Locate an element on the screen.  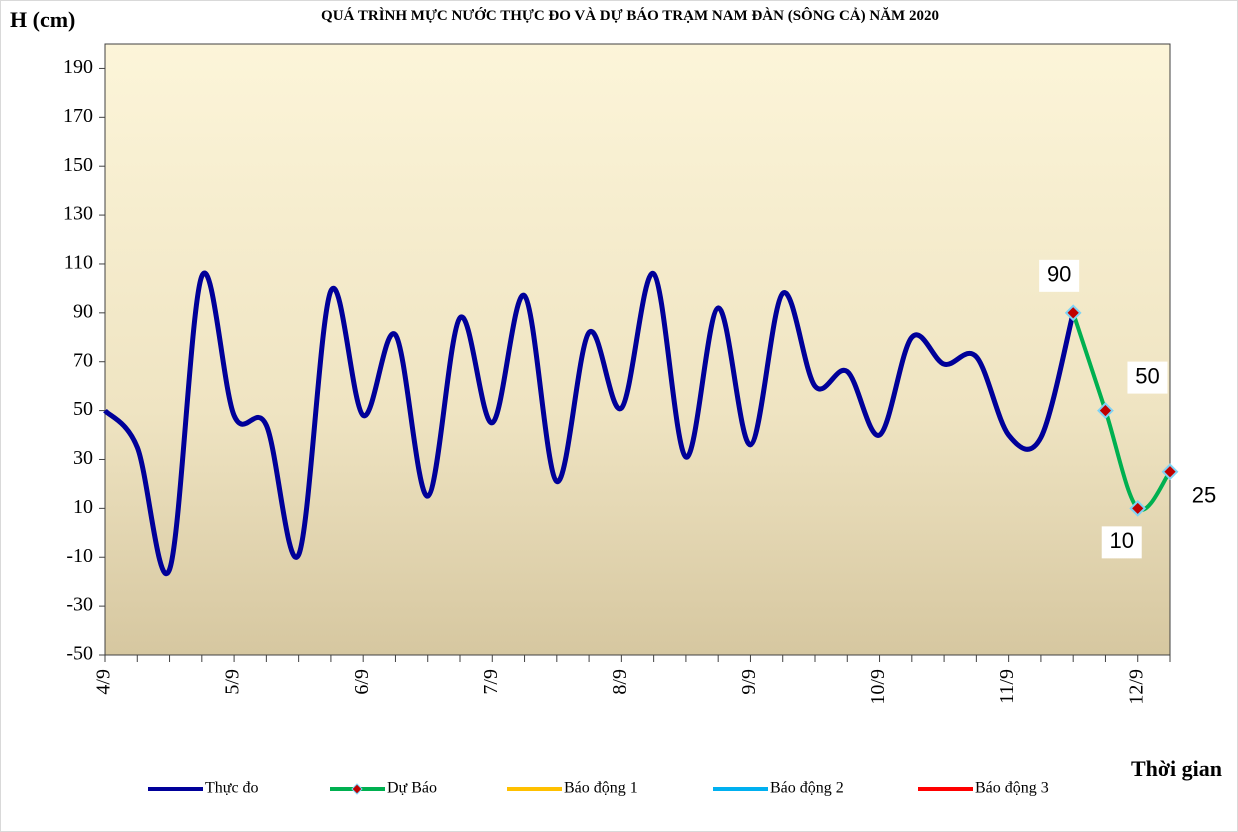
data-label: 10 is located at coordinates (1121, 540).